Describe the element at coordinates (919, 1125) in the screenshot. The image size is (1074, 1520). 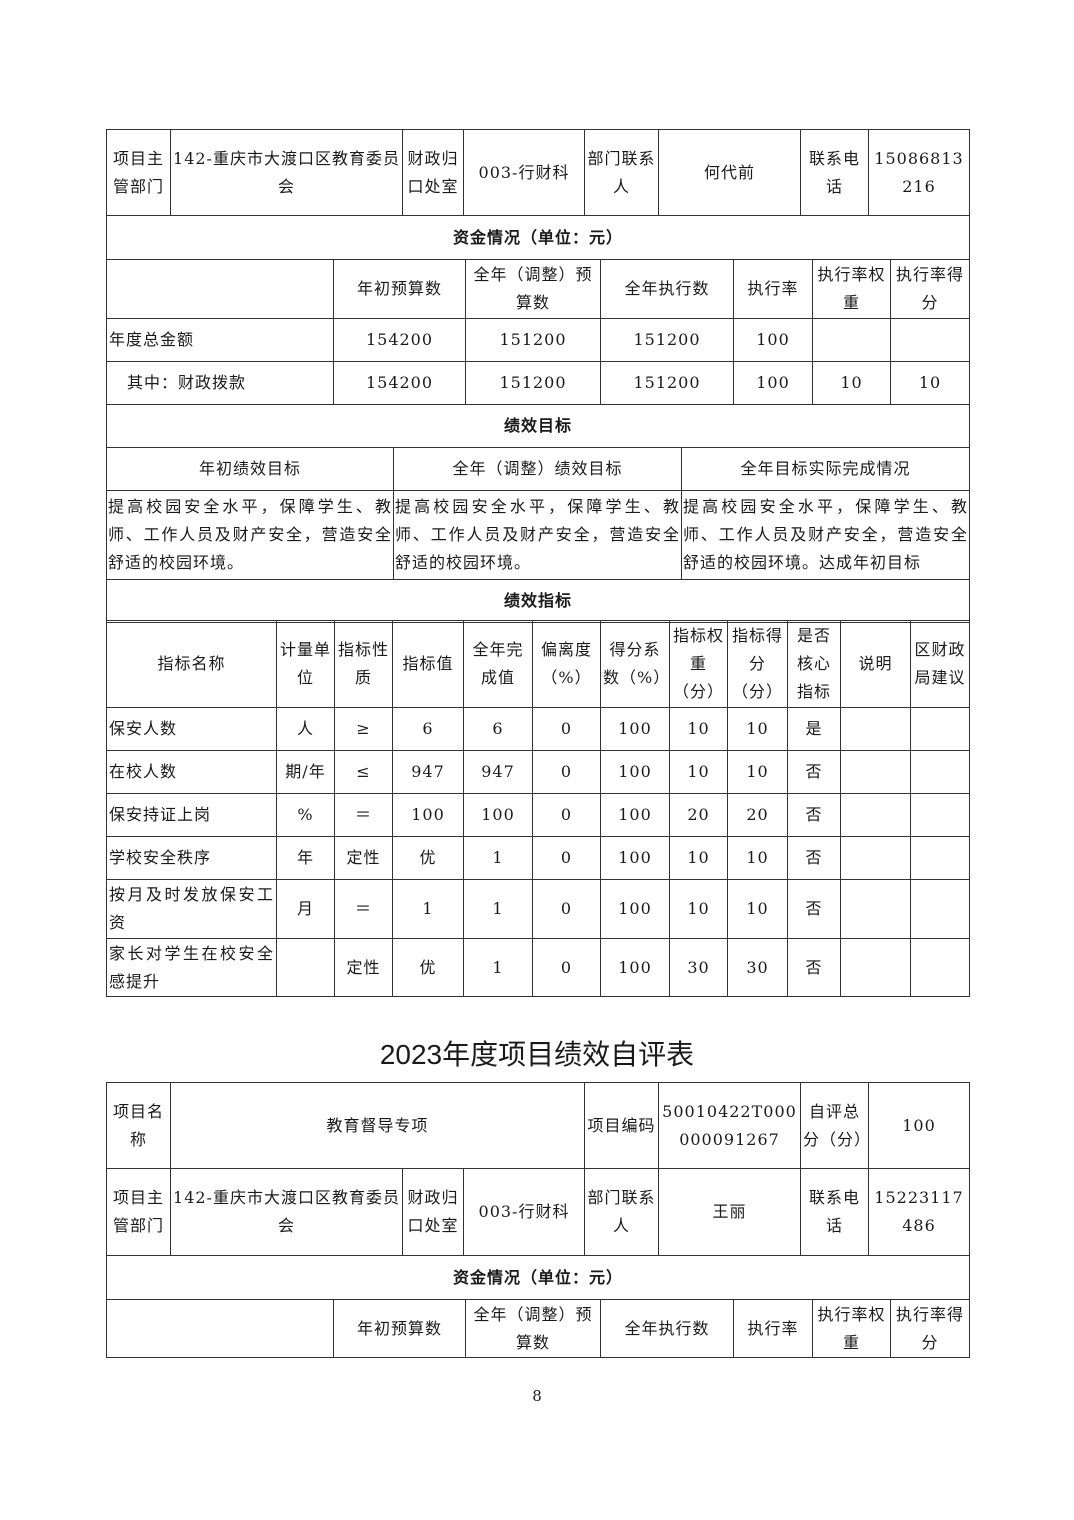
I see `self-score-value: 100` at that location.